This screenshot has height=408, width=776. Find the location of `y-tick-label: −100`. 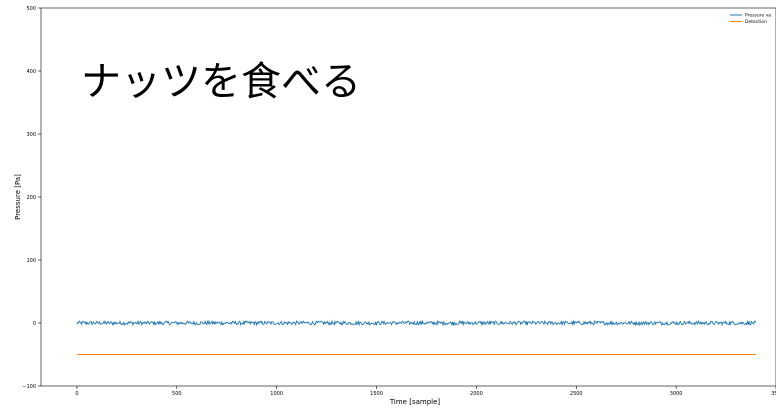

y-tick-label: −100 is located at coordinates (29, 387).